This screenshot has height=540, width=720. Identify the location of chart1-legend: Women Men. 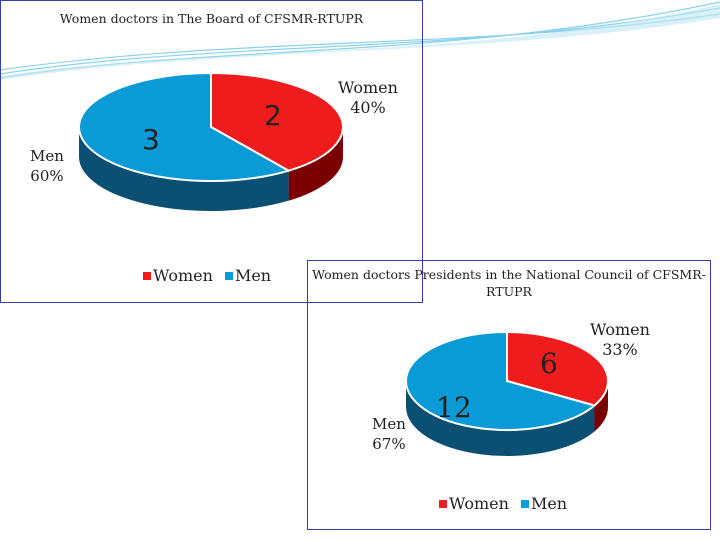
(211, 275).